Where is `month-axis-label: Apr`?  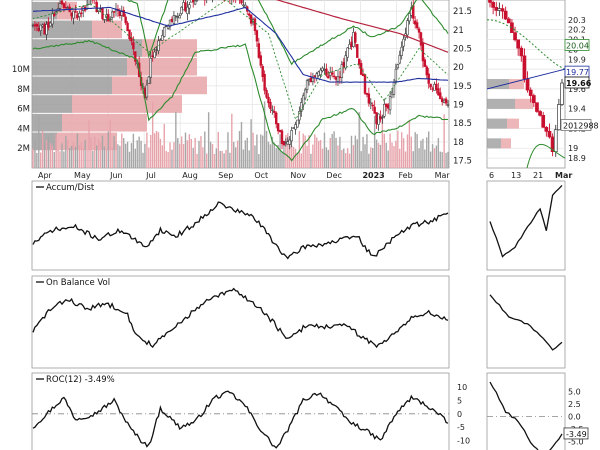
month-axis-label: Apr is located at coordinates (45, 175).